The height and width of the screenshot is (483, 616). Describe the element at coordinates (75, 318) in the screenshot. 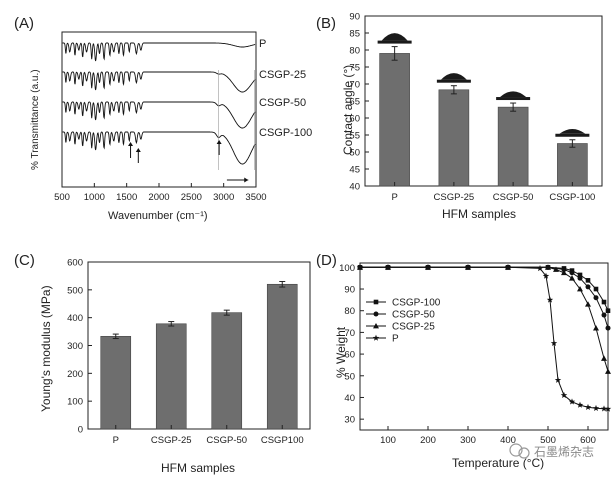

I see `chart-c-ytick-label-4: 400` at that location.